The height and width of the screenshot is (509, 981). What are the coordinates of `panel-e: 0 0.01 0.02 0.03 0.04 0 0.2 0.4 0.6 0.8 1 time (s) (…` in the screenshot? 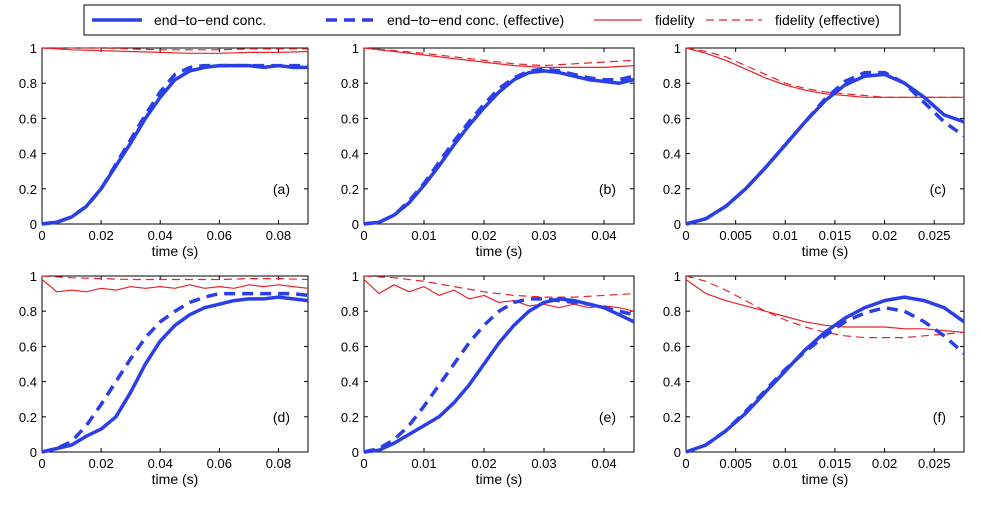 It's located at (488, 378).